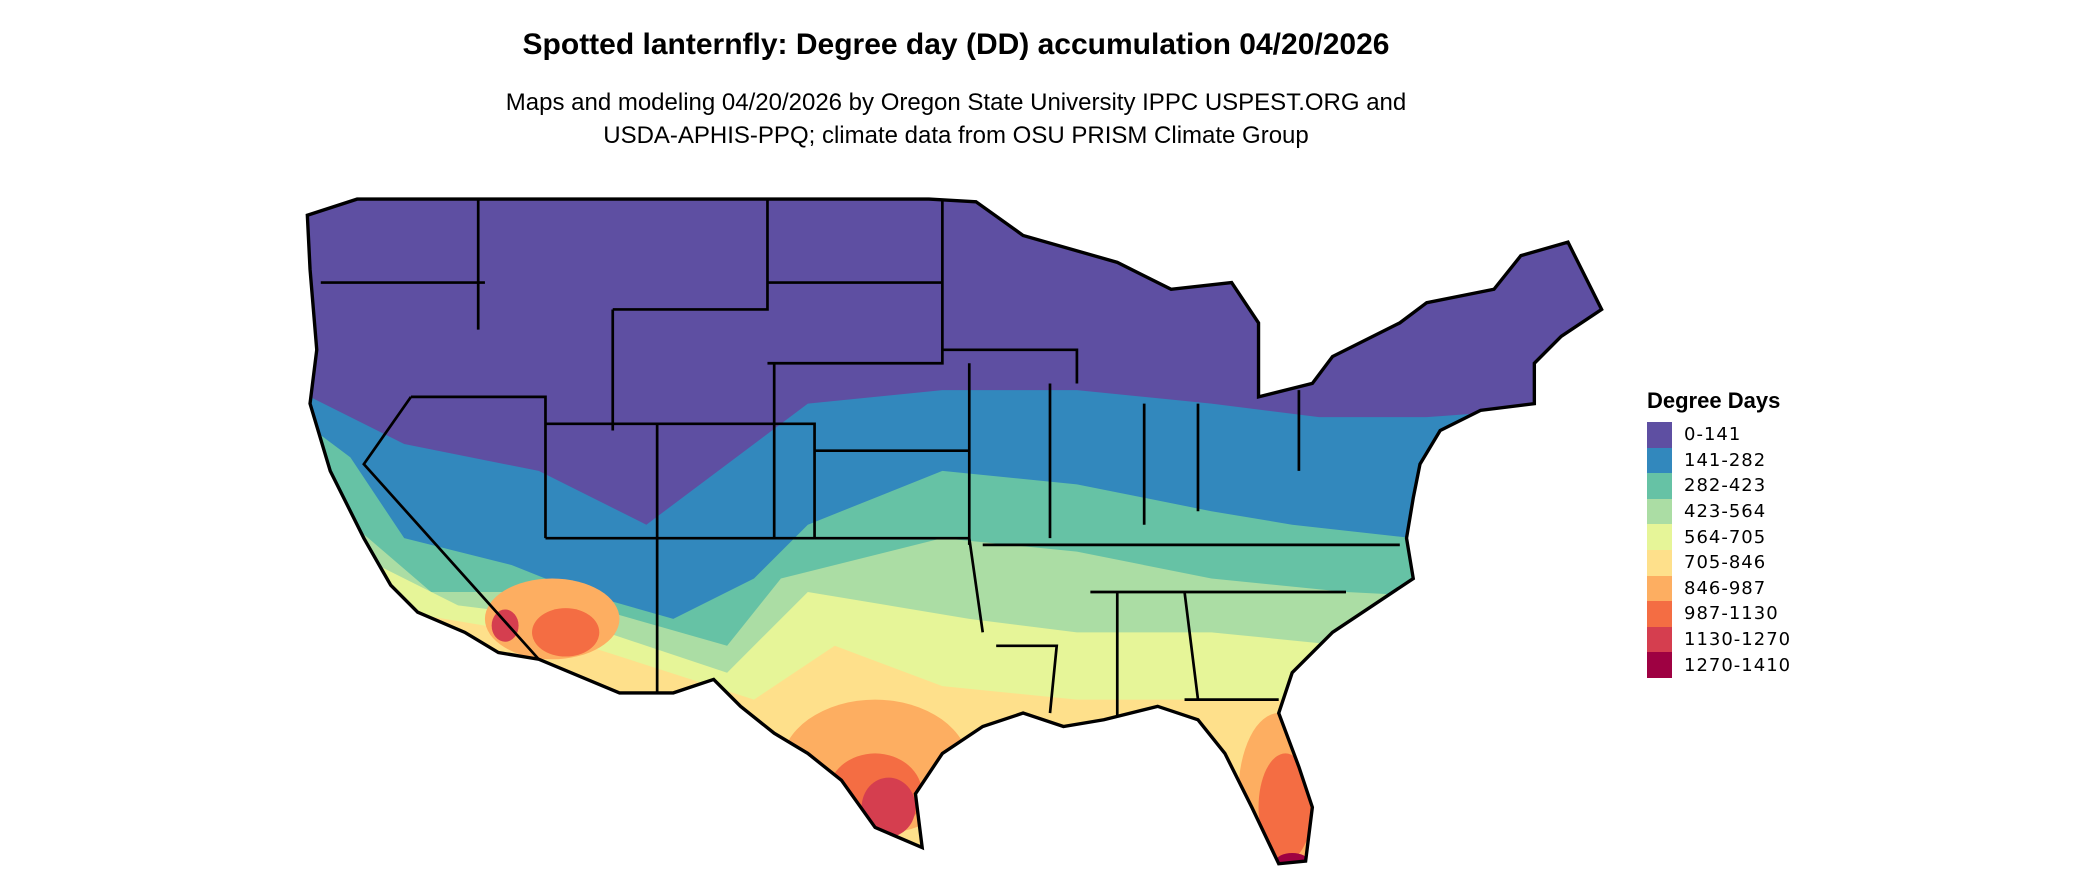 This screenshot has height=892, width=2100. What do you see at coordinates (1725, 563) in the screenshot?
I see `legend-label: 705-846` at bounding box center [1725, 563].